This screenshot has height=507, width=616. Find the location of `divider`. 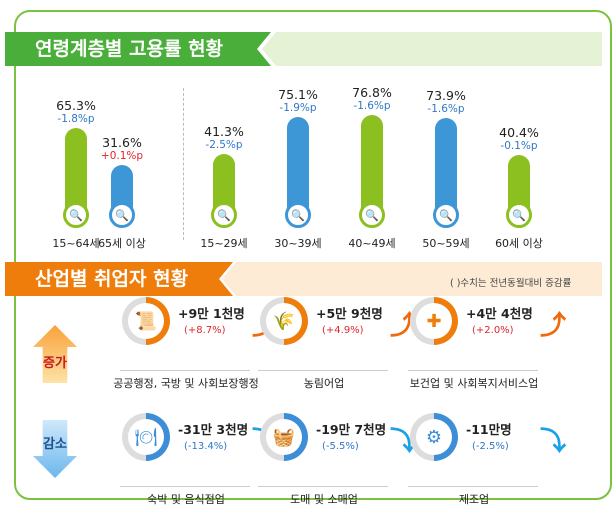

divider is located at coordinates (183, 164).